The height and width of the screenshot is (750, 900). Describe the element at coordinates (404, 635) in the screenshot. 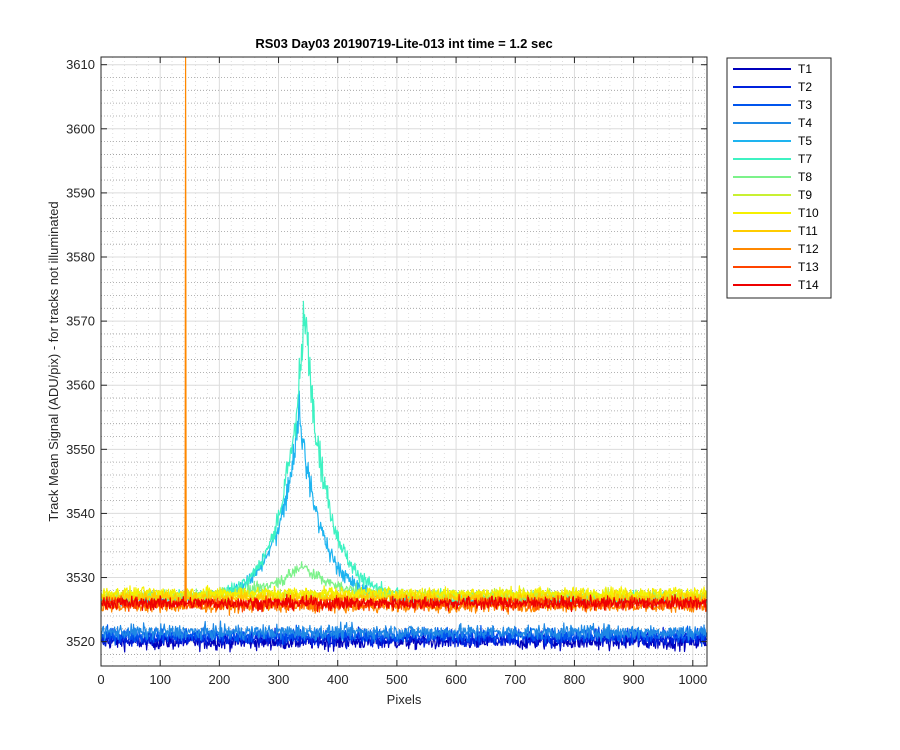

I see `series-line-t3` at that location.